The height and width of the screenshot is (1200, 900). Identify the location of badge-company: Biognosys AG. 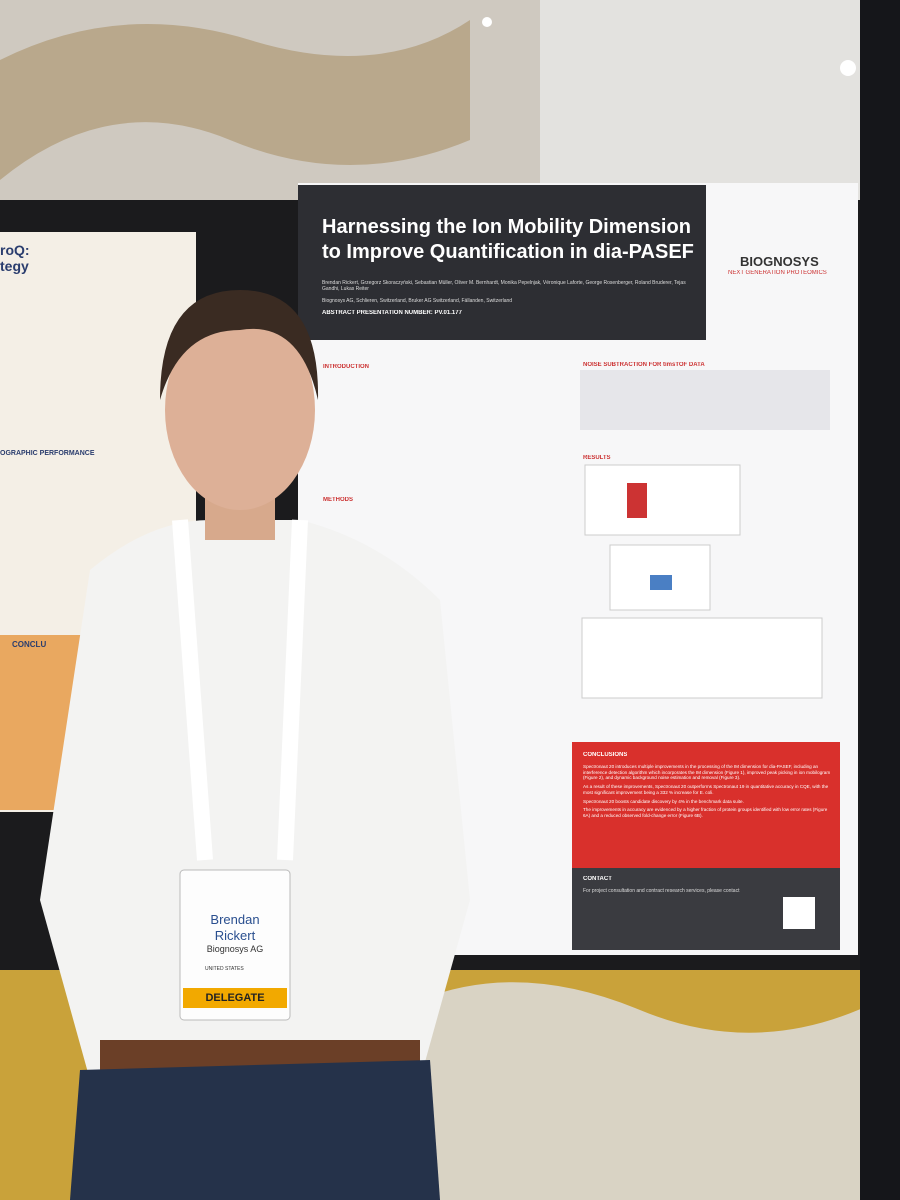
(235, 949).